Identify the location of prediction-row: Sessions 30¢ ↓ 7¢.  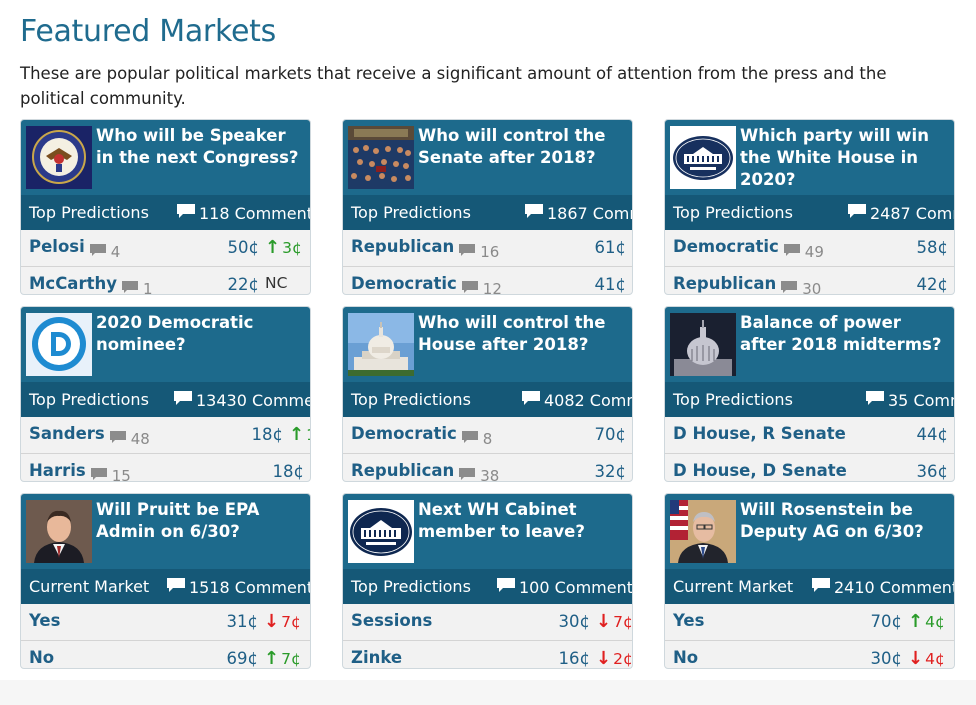
(487, 622).